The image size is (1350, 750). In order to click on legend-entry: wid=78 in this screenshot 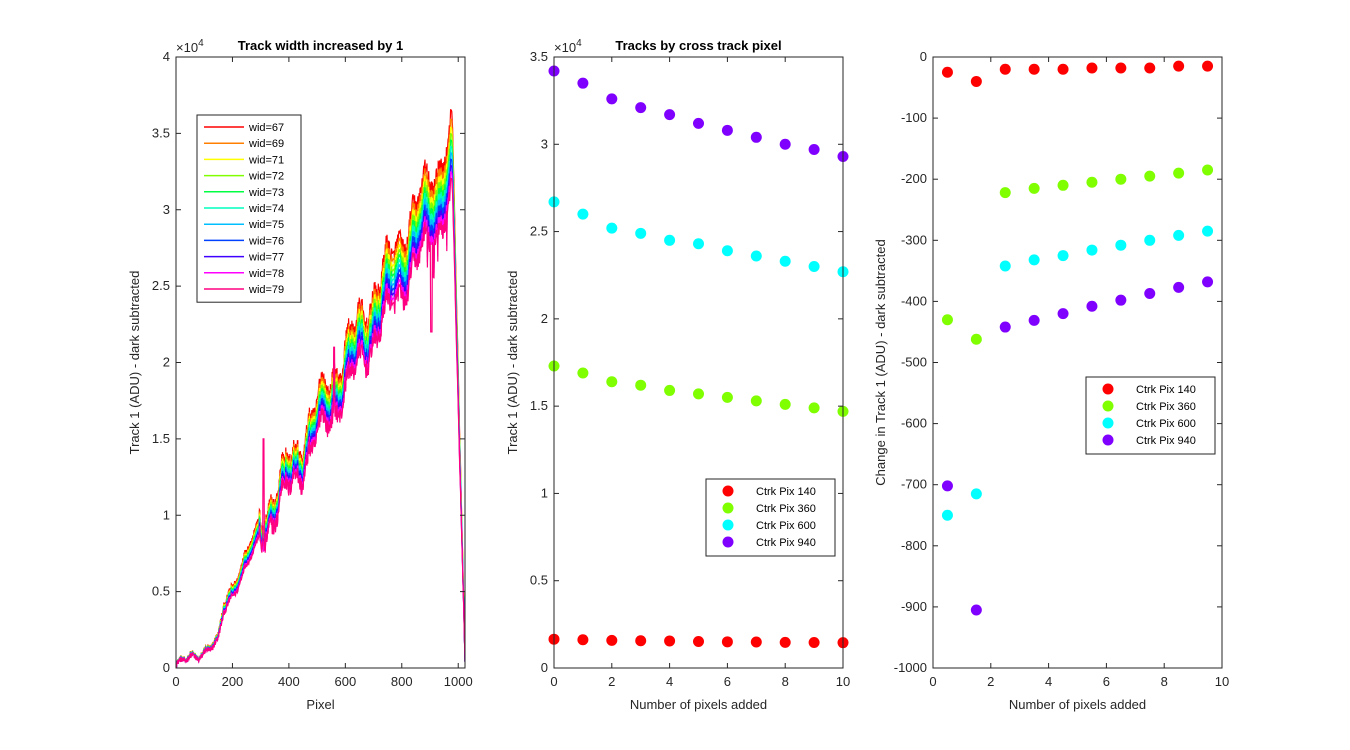, I will do `click(266, 274)`.